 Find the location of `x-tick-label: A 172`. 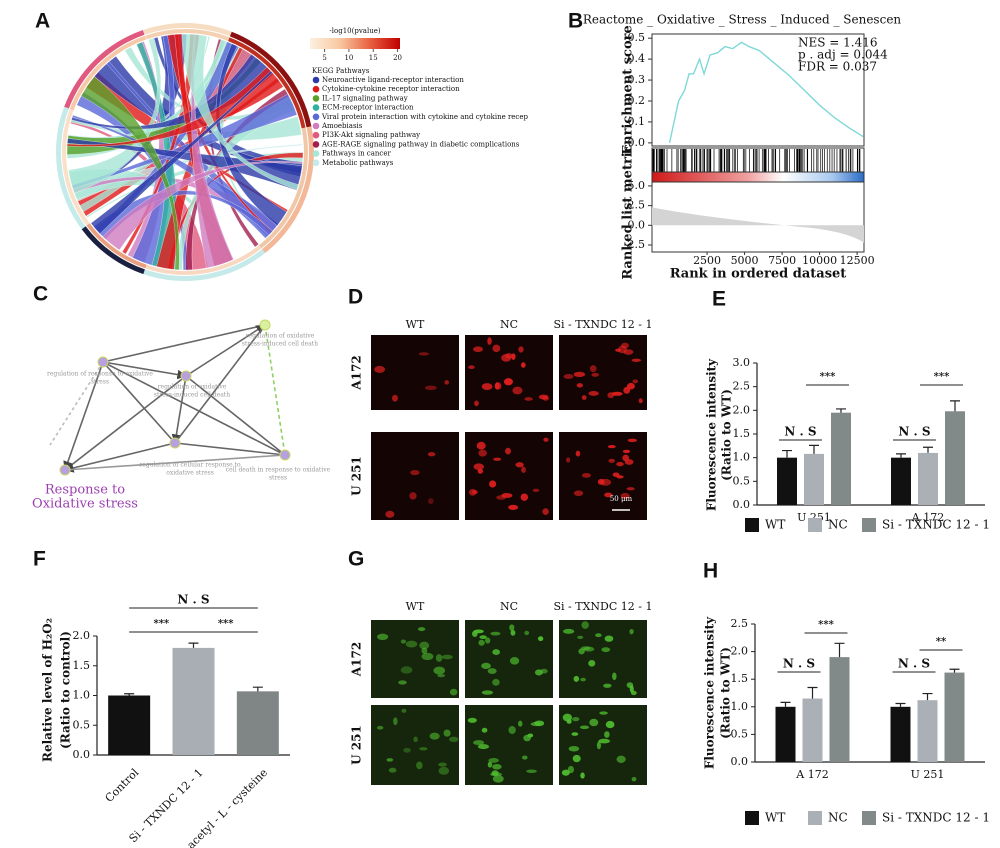

x-tick-label: A 172 is located at coordinates (811, 774).